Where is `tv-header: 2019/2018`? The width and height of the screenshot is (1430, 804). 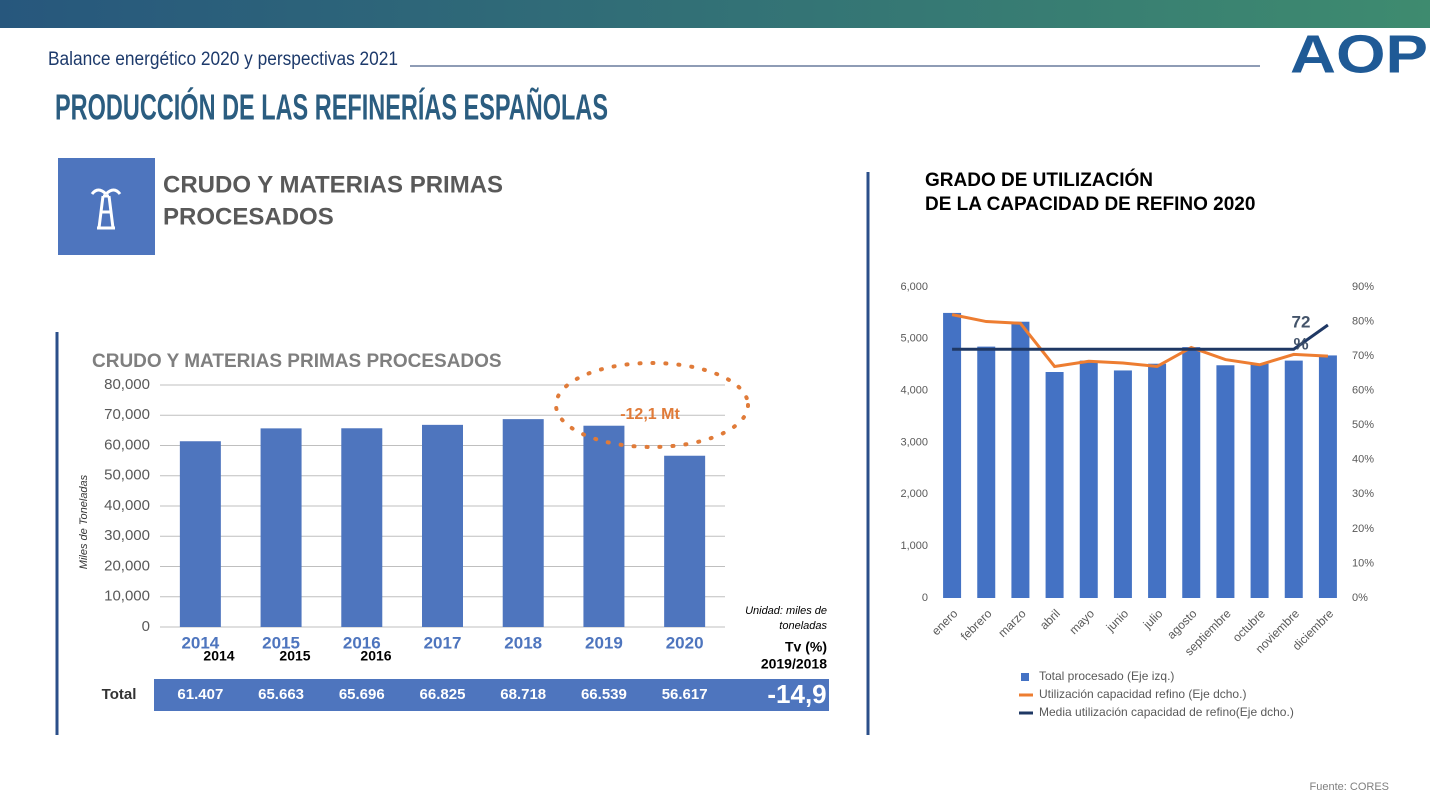 tv-header: 2019/2018 is located at coordinates (794, 664).